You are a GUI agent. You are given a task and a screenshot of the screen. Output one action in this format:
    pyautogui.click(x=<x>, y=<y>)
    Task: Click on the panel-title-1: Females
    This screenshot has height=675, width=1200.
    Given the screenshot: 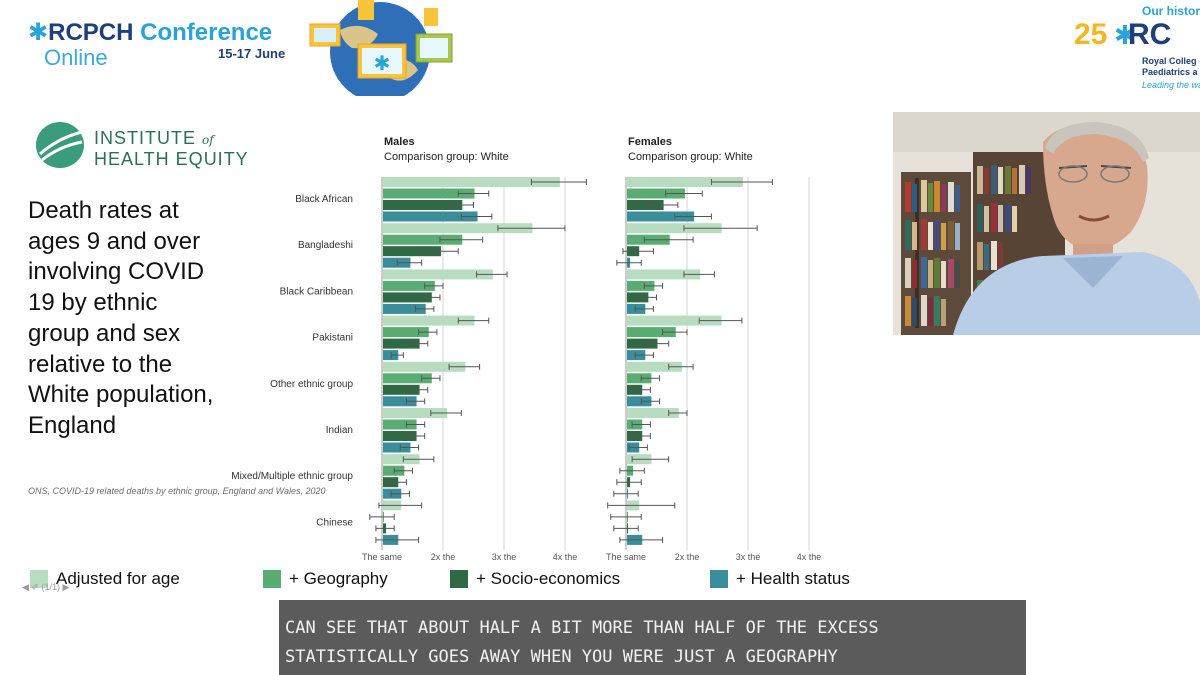 What is the action you would take?
    pyautogui.click(x=650, y=142)
    